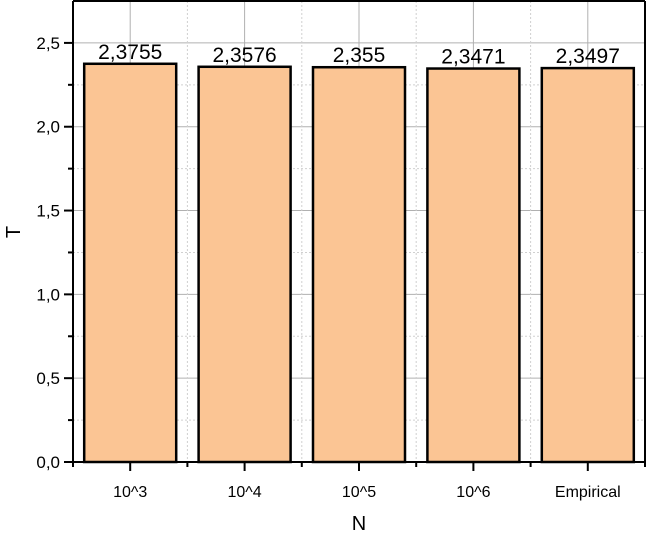 This screenshot has height=538, width=646. Describe the element at coordinates (244, 55) in the screenshot. I see `data-label: 2,3576` at that location.